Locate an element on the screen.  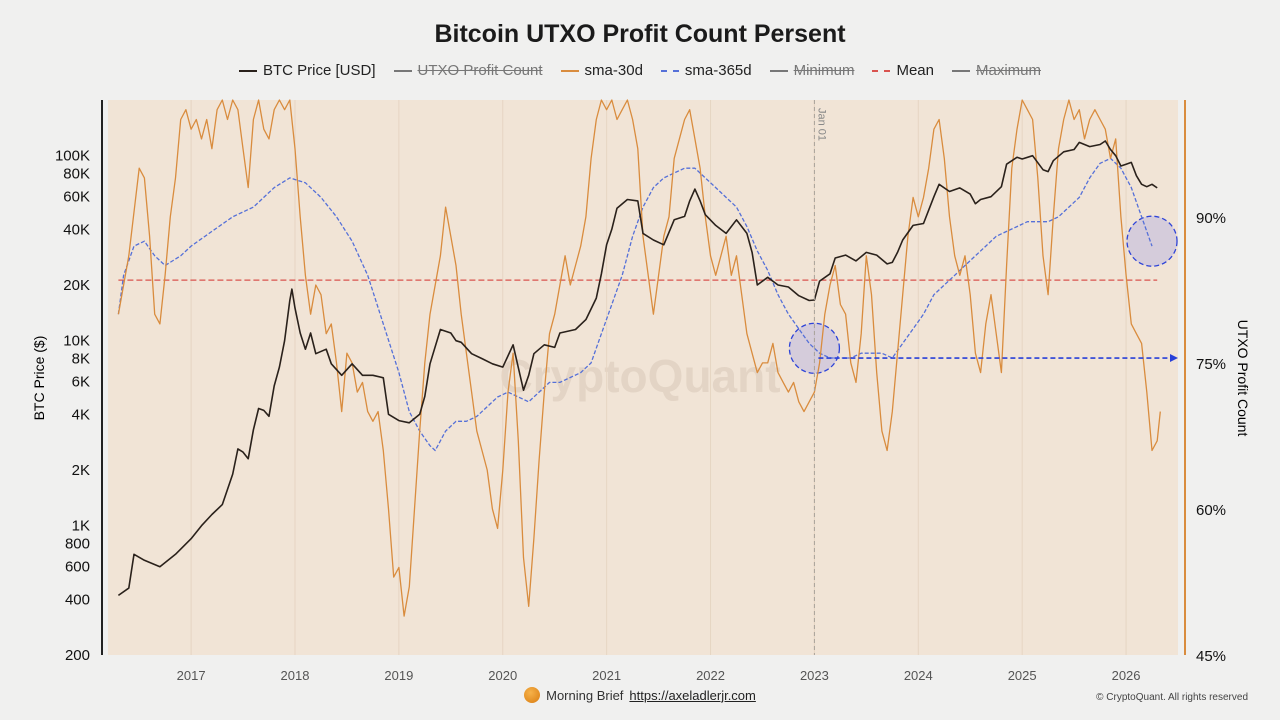
annotation-layer: Jan 01 is located at coordinates (820, 377).